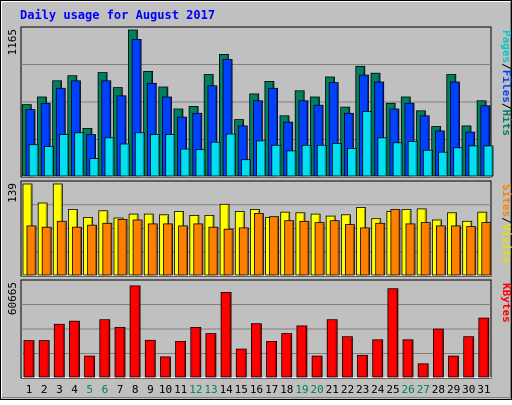  Describe the element at coordinates (506, 86) in the screenshot. I see `legend-part: Files` at that location.